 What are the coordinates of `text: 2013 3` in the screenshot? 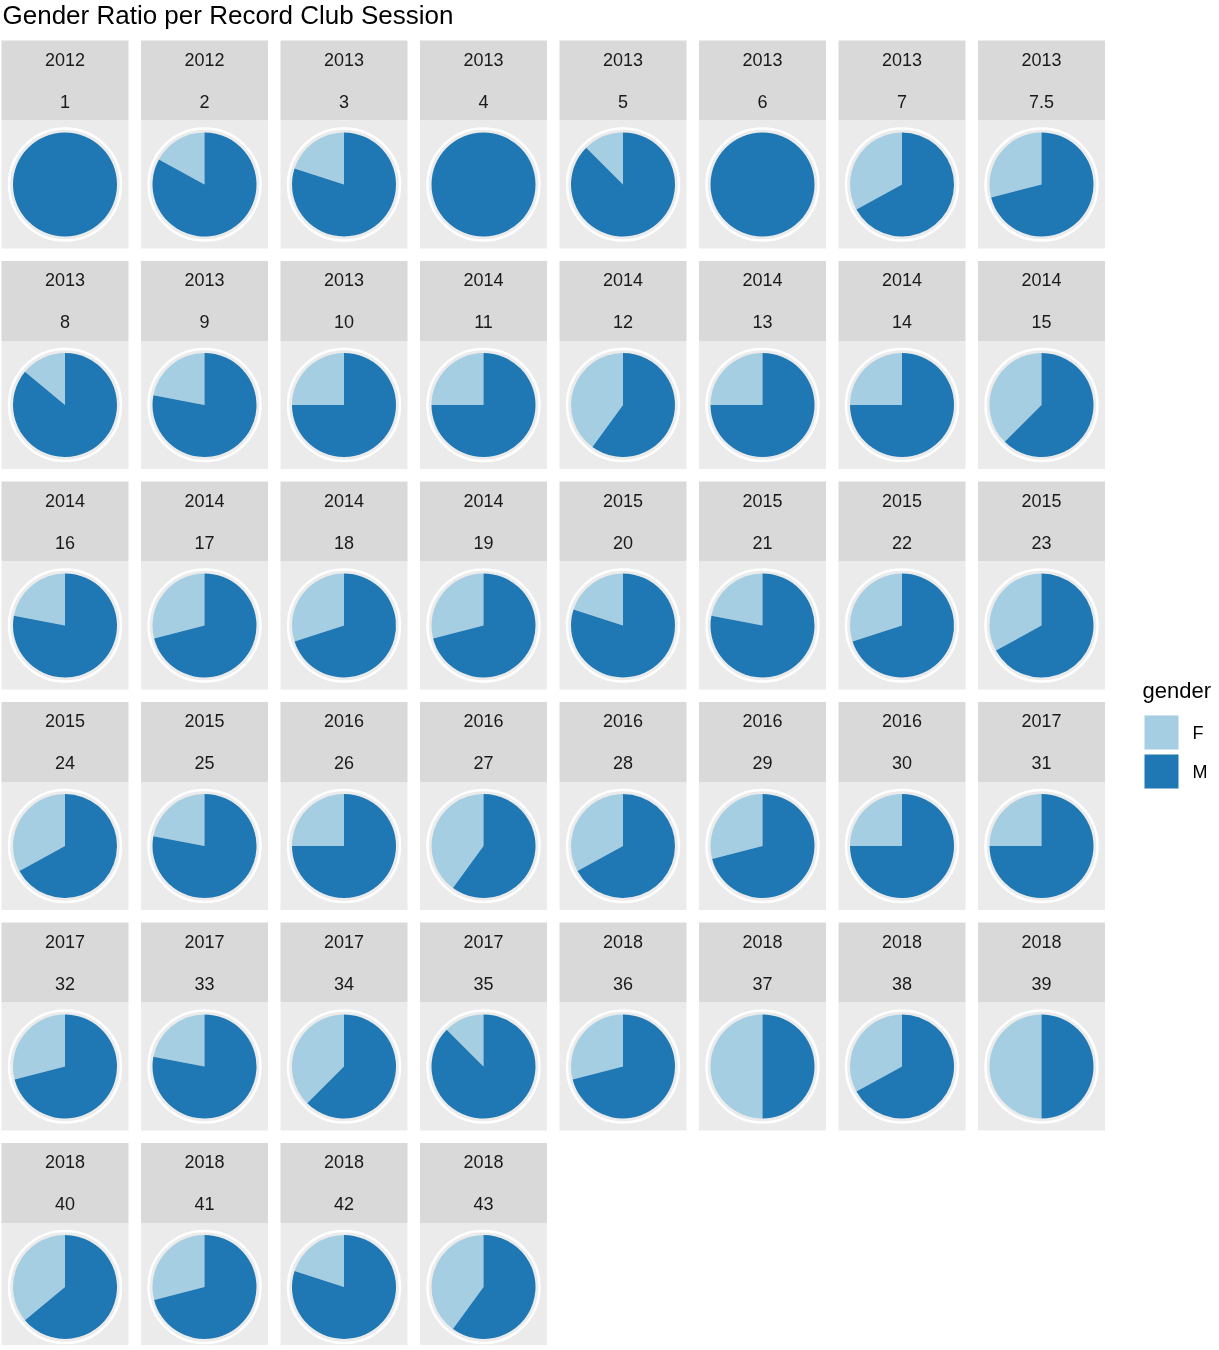 It's located at (344, 80).